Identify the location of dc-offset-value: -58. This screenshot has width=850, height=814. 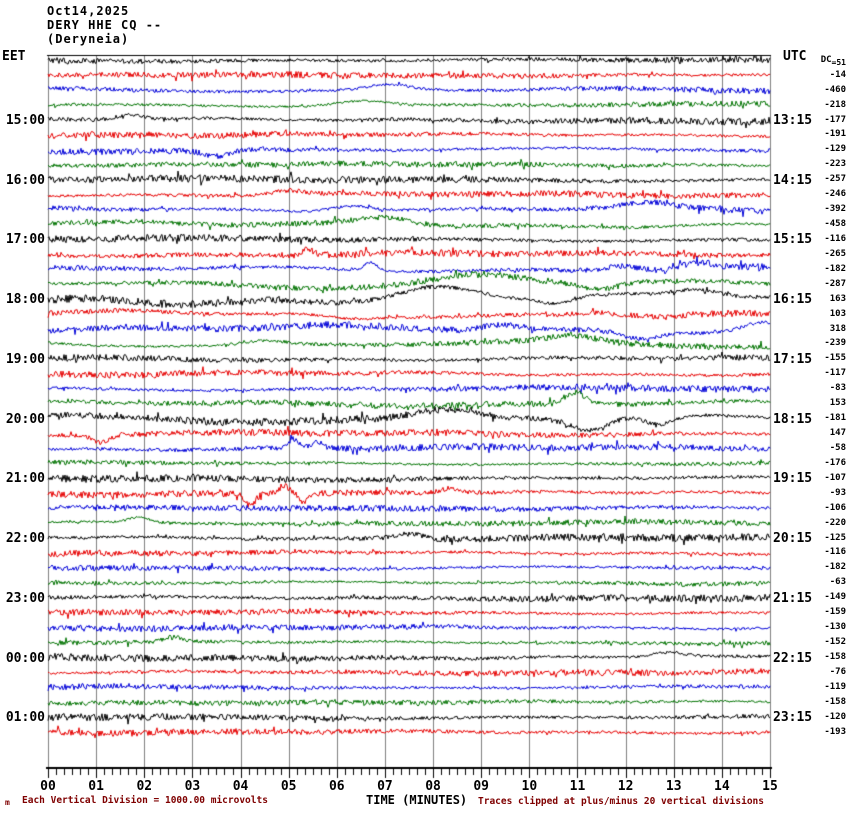
(837, 447).